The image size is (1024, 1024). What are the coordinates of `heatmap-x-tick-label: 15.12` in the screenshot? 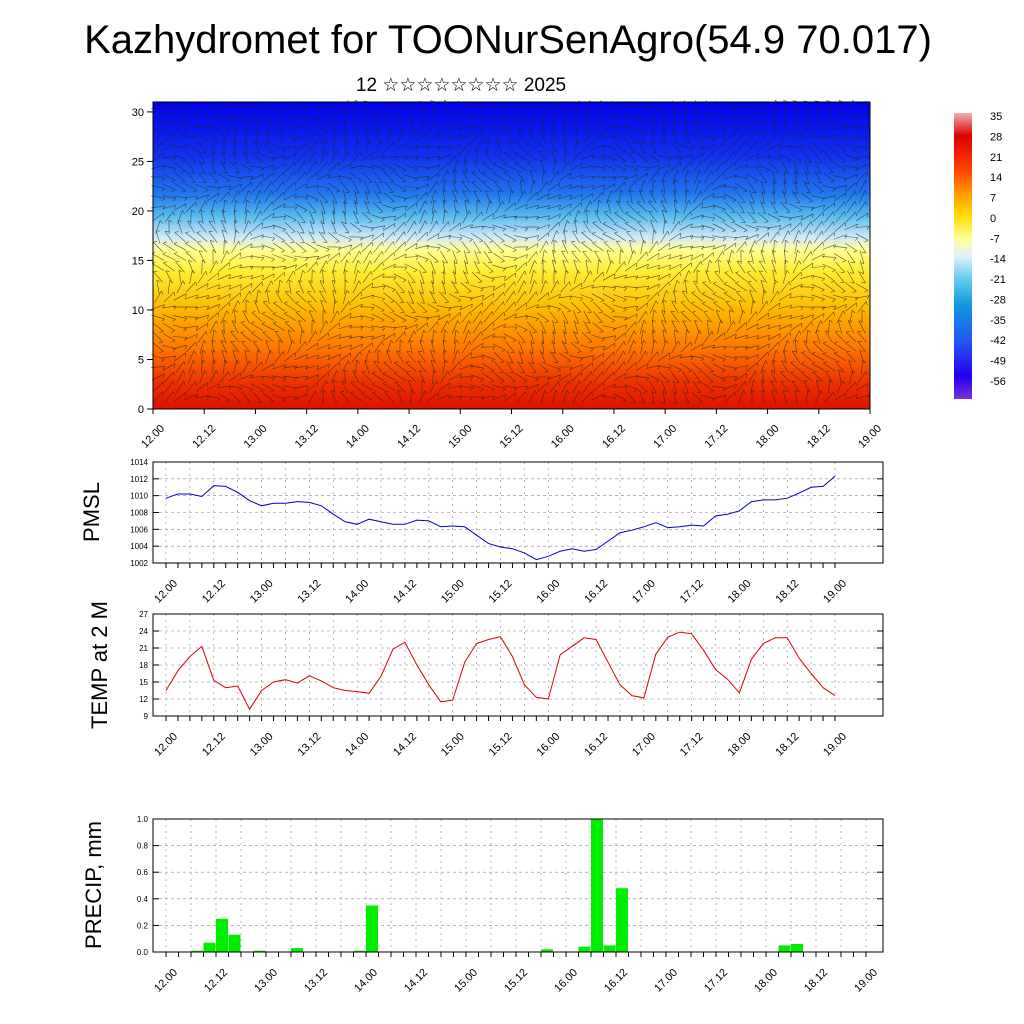 It's located at (512, 437).